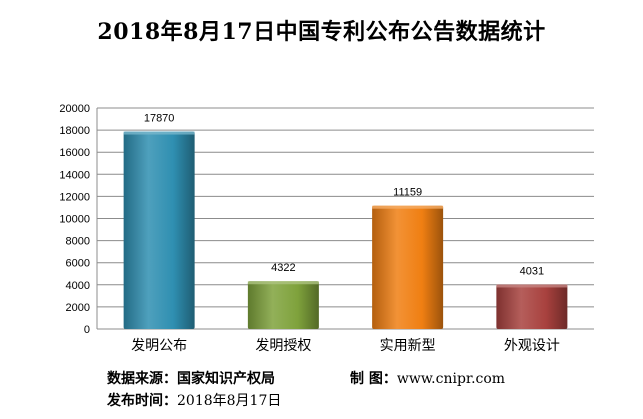  Describe the element at coordinates (74, 153) in the screenshot. I see `y-tick-label: 16000` at that location.